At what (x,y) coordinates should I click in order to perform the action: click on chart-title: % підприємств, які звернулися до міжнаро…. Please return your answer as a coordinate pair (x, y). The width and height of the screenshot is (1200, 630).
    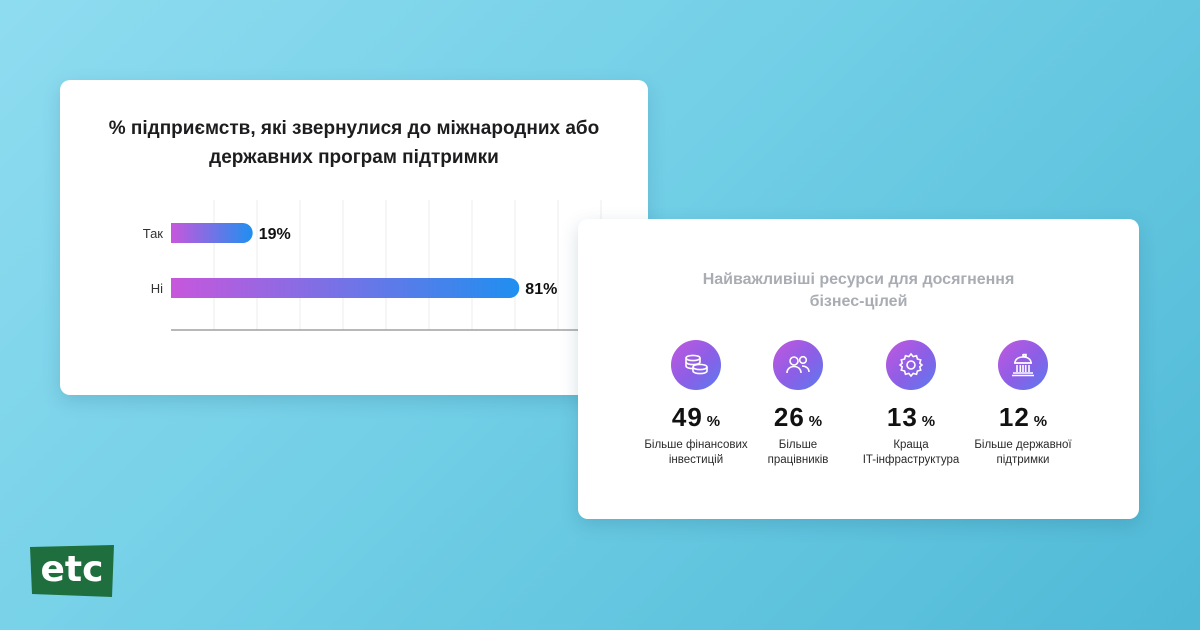
    Looking at the image, I should click on (354, 143).